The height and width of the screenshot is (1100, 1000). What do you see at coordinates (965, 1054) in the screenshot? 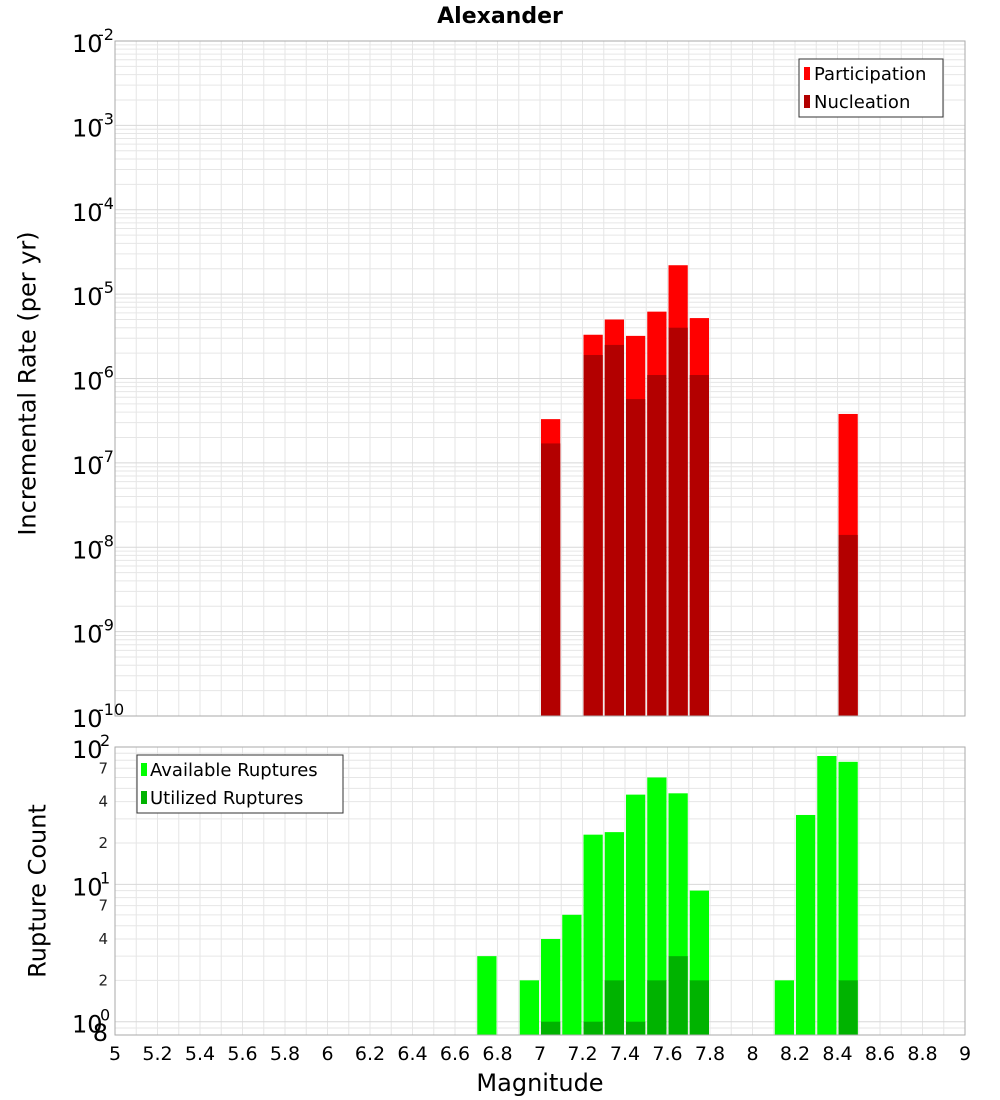
I see `x-tick-label: 9` at bounding box center [965, 1054].